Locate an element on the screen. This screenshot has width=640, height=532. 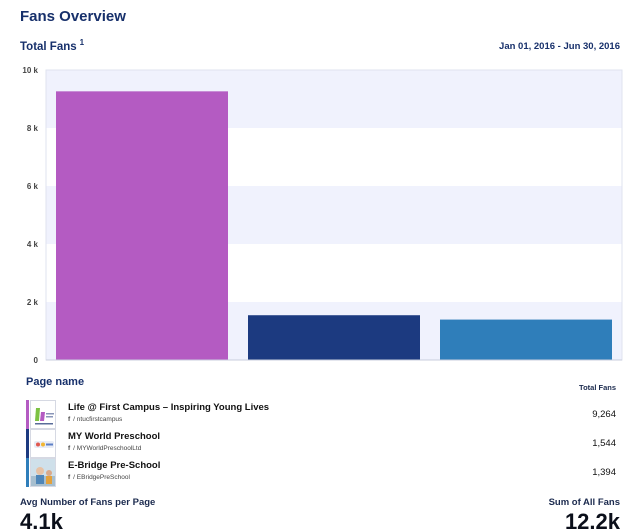
page-name: MY World Preschool is located at coordinates (114, 436).